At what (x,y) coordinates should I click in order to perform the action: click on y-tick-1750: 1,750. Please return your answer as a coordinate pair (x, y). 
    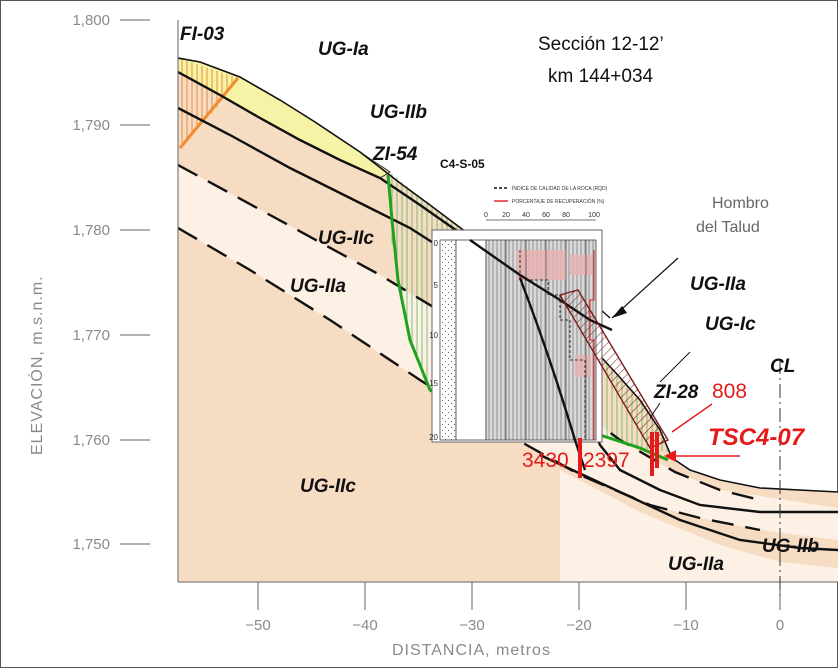
    Looking at the image, I should click on (91, 544).